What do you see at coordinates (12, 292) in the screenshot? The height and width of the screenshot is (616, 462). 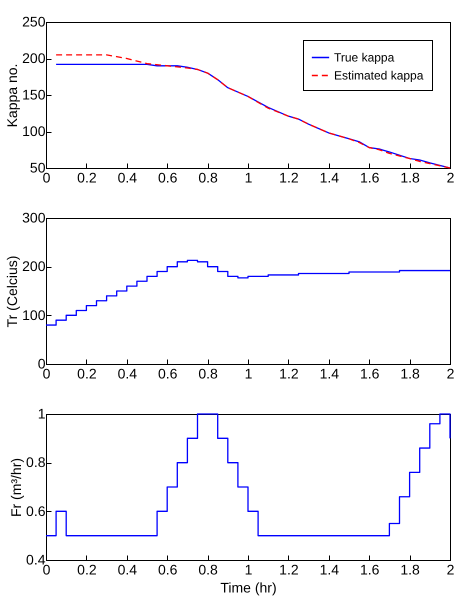 I see `y-axis-title: Tr (Celcius)` at bounding box center [12, 292].